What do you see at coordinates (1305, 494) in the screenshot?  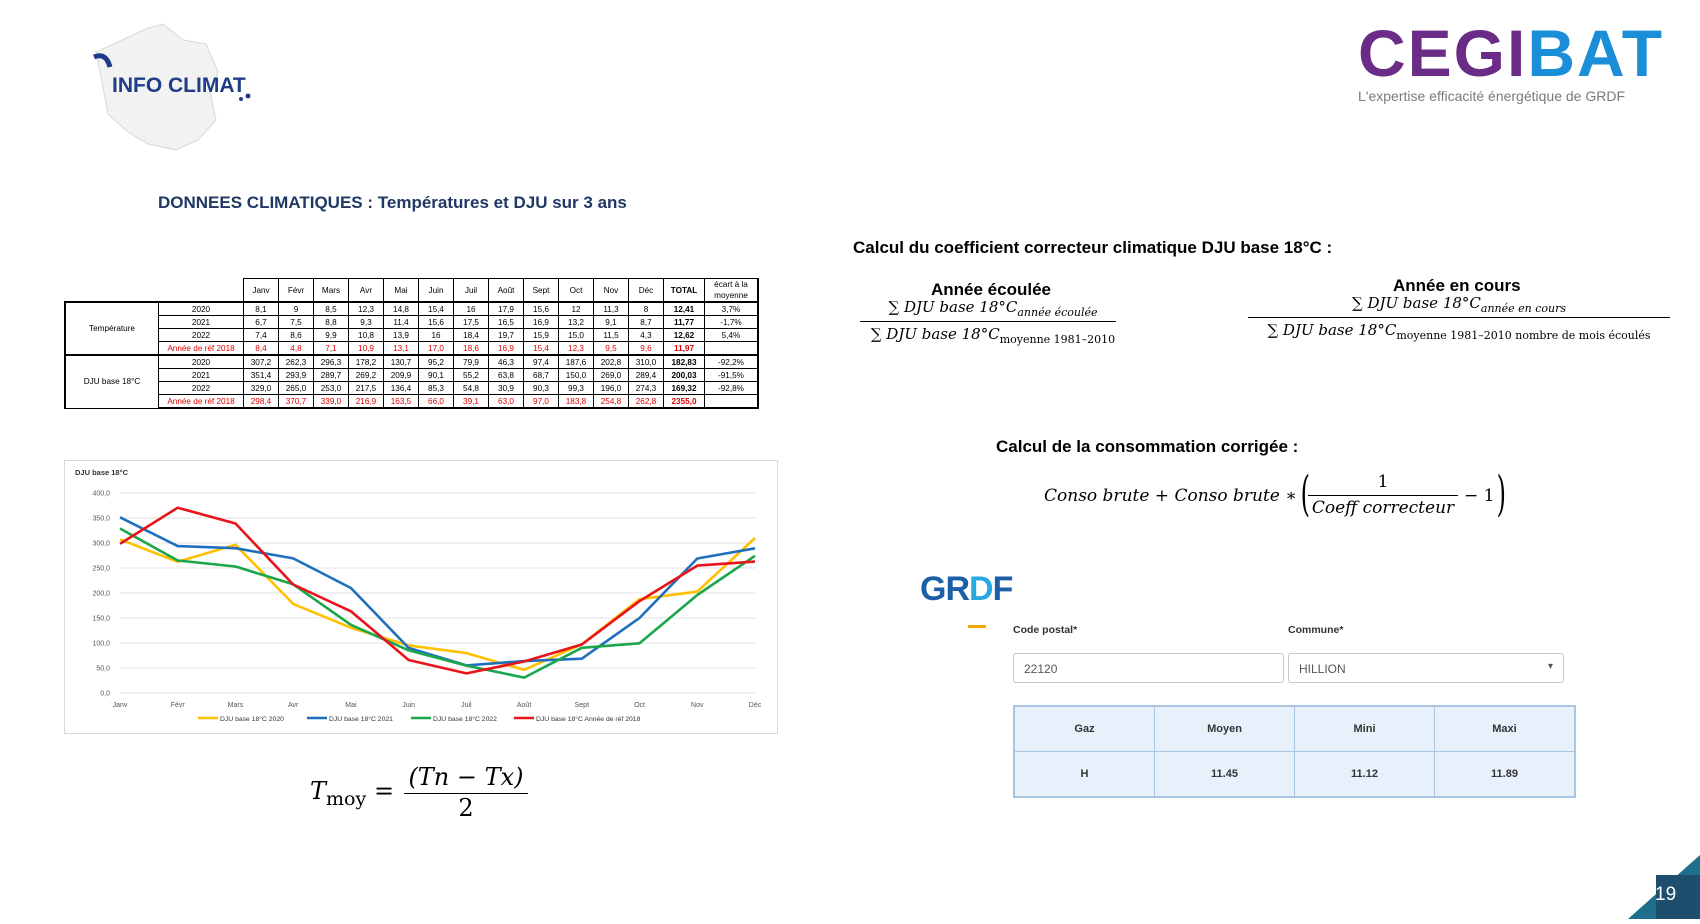 I see `left-paren: (` at bounding box center [1305, 494].